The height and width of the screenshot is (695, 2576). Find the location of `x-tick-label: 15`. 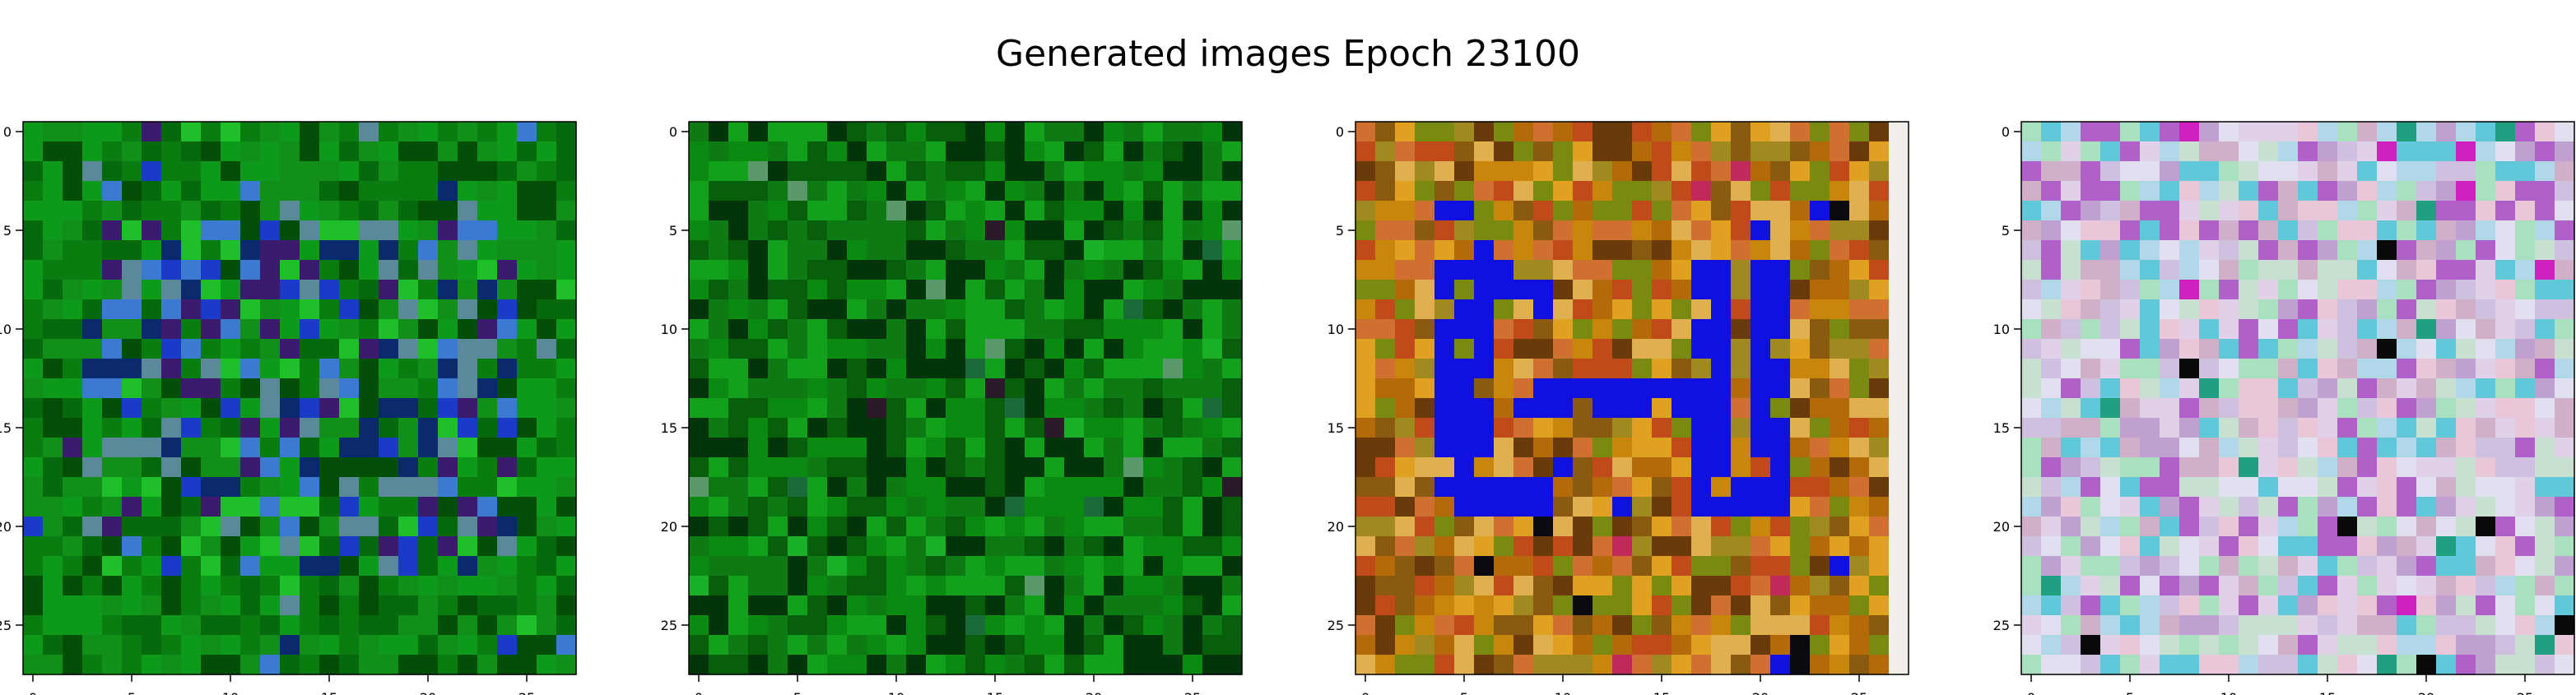

x-tick-label: 15 is located at coordinates (995, 692).